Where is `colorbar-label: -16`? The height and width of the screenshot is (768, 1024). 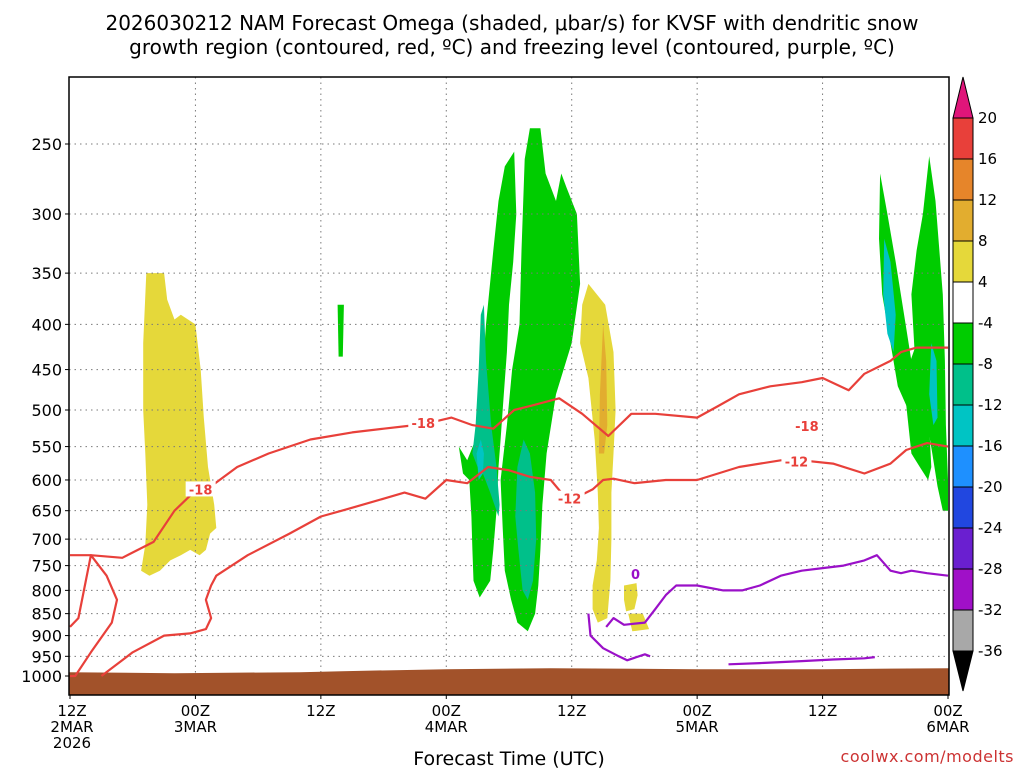 colorbar-label: -16 is located at coordinates (990, 446).